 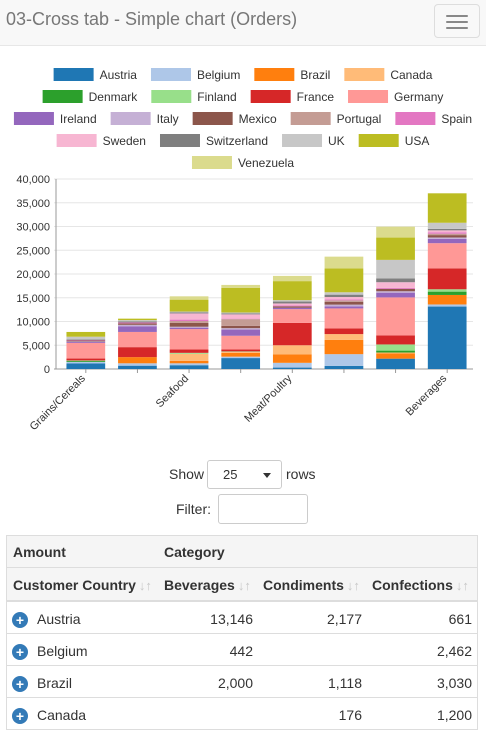 I want to click on rows-select-value: 25, so click(x=230, y=474).